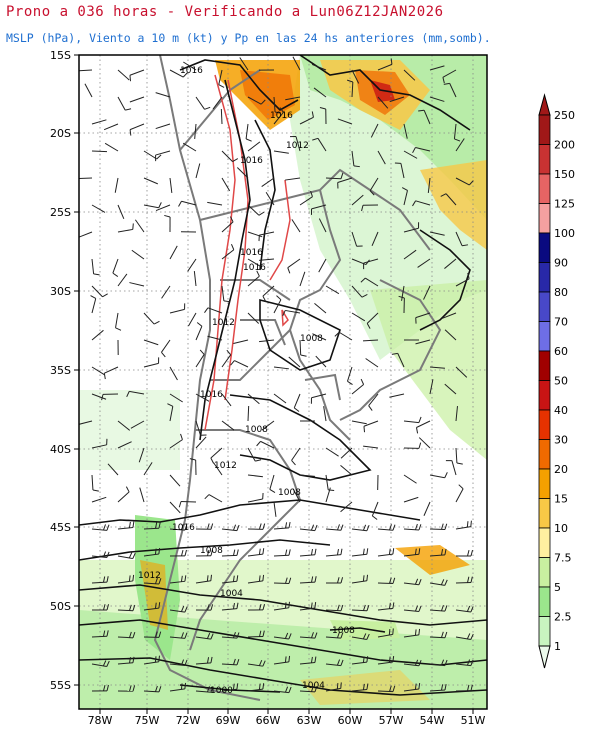 Image resolution: width=600 pixels, height=750 pixels. Describe the element at coordinates (60, 133) in the screenshot. I see `lat-label: 20S` at that location.